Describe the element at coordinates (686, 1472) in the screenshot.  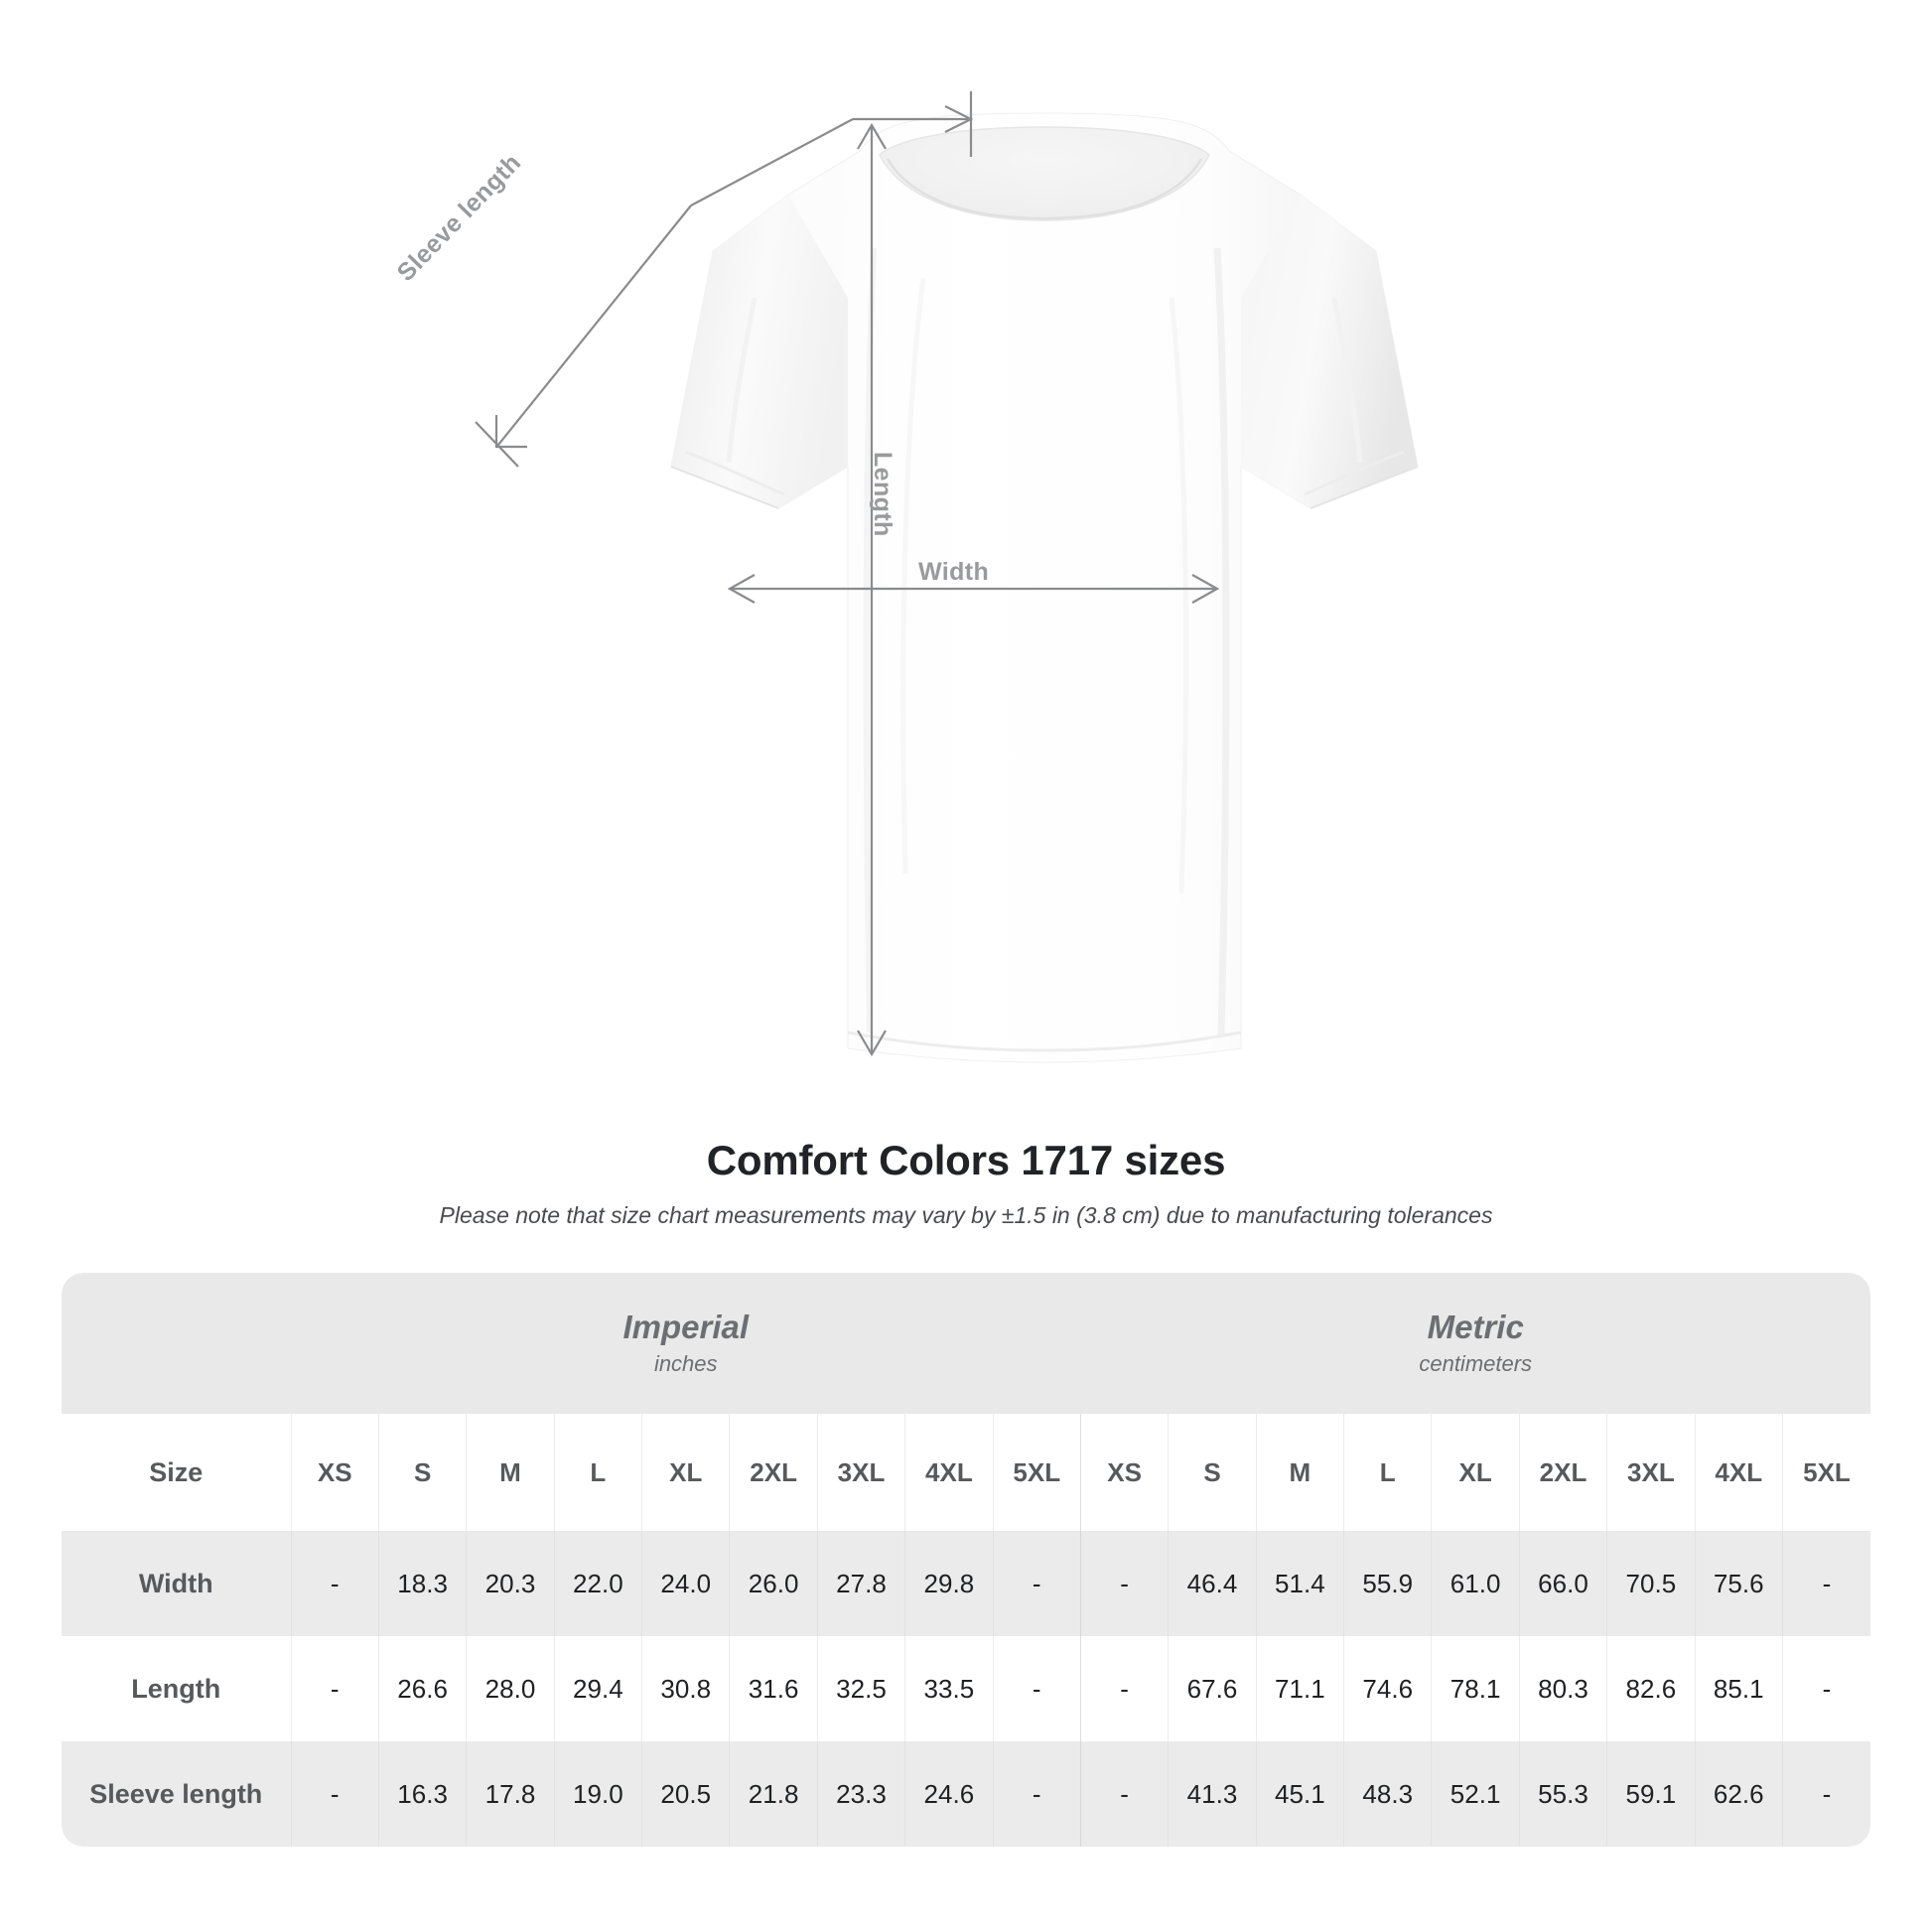
I see `header-imperial-xl: XL` at that location.